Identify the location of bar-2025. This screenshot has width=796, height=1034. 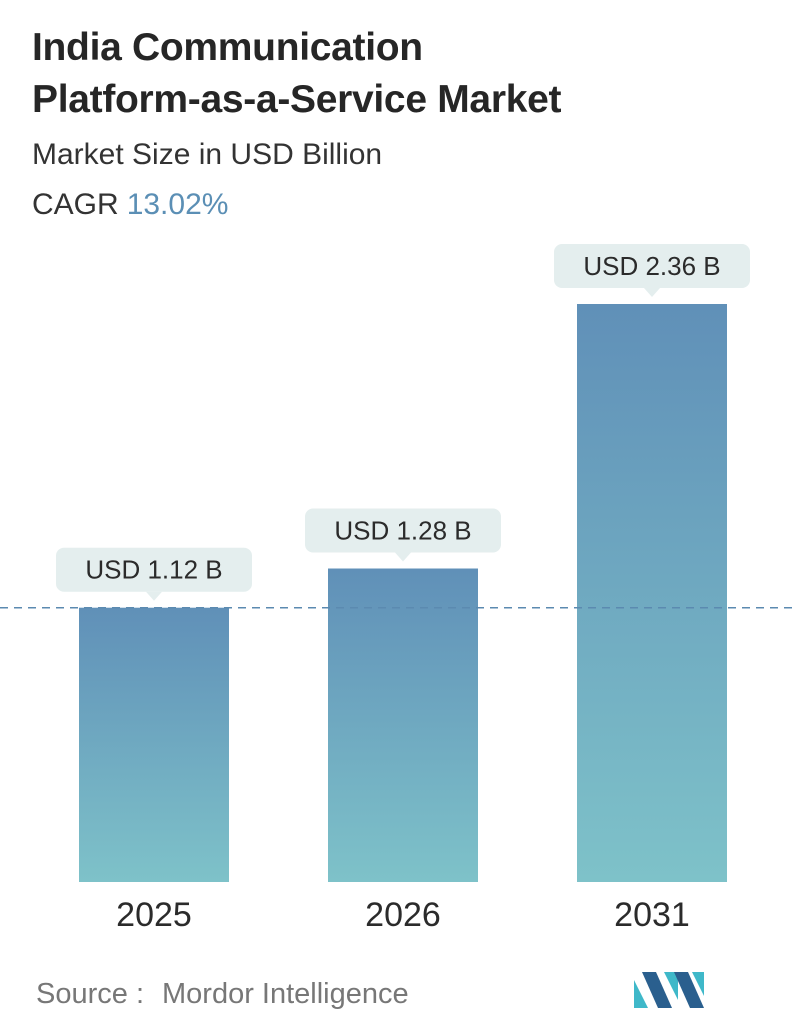
(154, 744).